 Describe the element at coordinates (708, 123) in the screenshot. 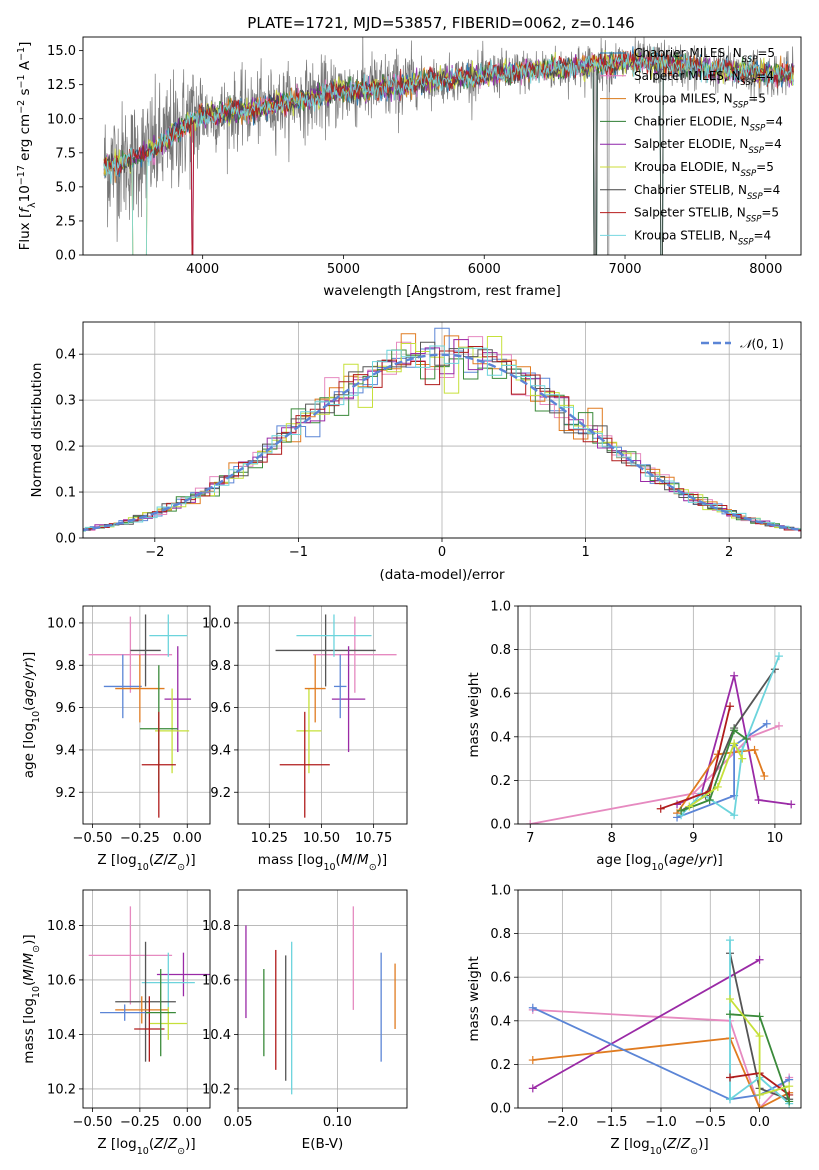

I see `legend-entry: Chabrier ELODIE, NSSP=4` at that location.